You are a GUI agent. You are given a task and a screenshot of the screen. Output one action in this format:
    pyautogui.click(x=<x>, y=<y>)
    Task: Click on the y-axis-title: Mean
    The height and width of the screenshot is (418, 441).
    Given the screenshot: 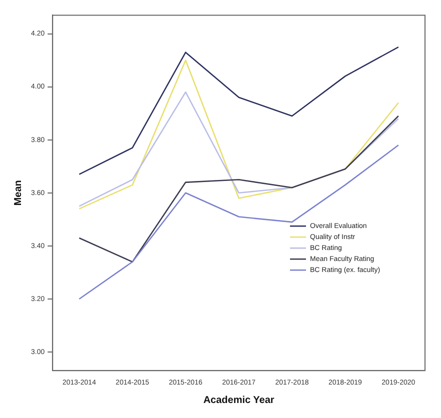 What is the action you would take?
    pyautogui.click(x=18, y=193)
    